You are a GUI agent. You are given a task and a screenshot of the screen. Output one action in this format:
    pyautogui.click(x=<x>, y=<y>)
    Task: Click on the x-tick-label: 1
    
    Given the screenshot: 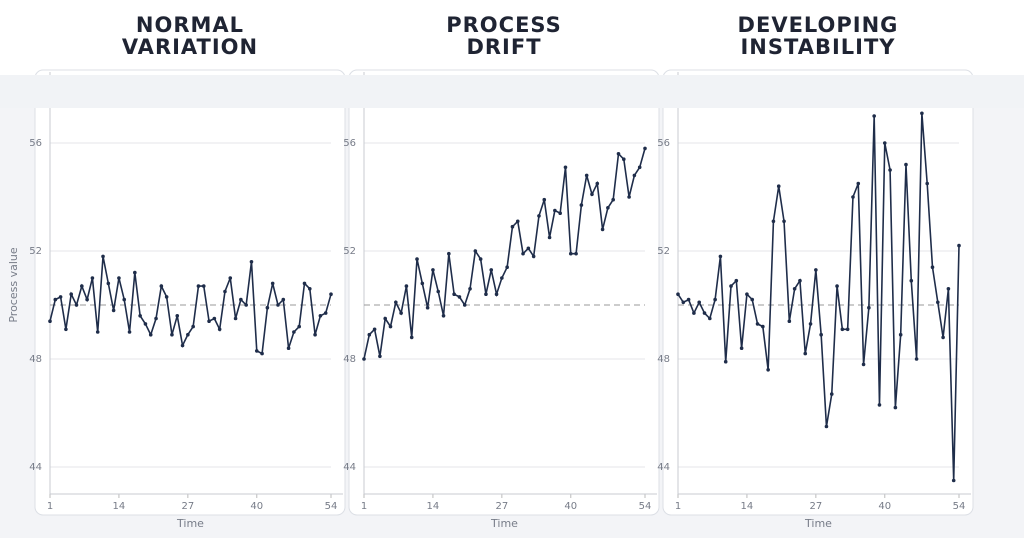 What is the action you would take?
    pyautogui.click(x=678, y=506)
    